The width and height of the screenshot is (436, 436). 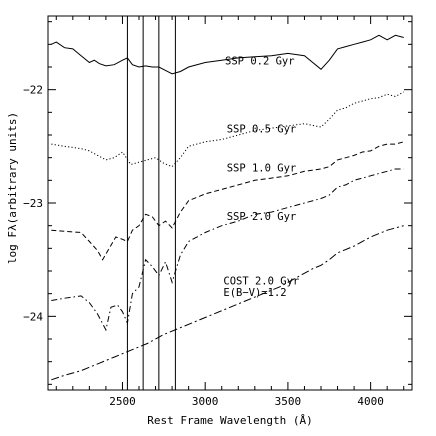 I want to click on series-label-6: E(B−V)=1.2, so click(x=254, y=293).